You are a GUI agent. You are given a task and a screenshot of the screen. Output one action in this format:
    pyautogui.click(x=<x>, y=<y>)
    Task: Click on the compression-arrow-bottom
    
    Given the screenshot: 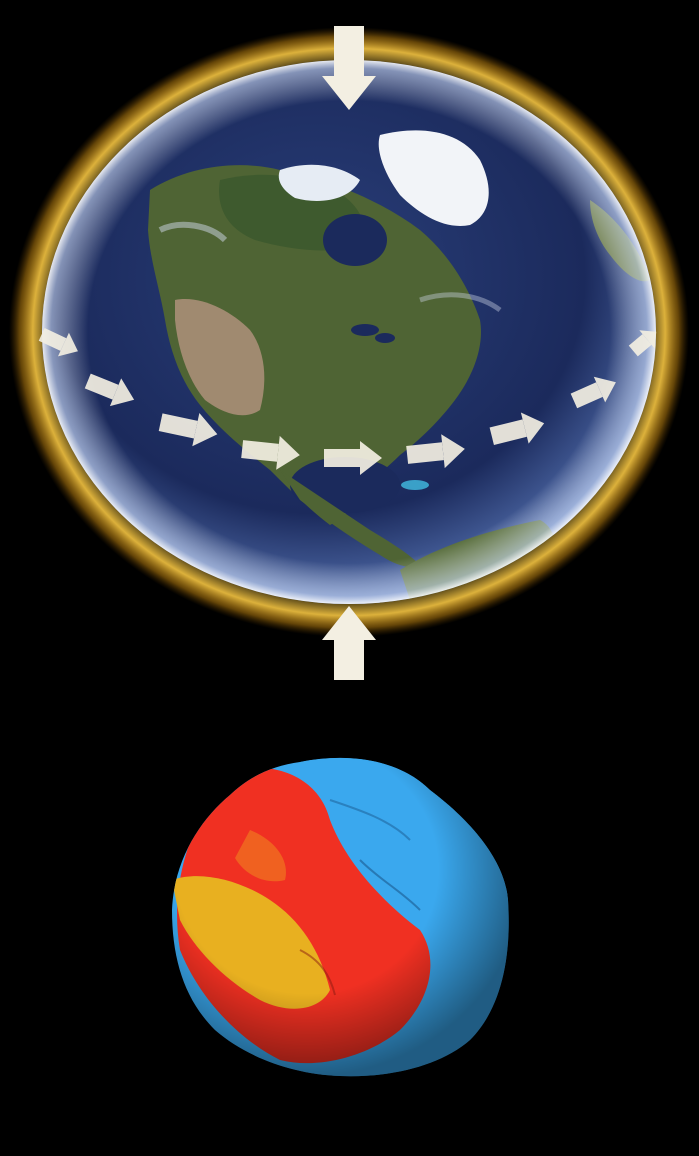 What is the action you would take?
    pyautogui.click(x=349, y=643)
    